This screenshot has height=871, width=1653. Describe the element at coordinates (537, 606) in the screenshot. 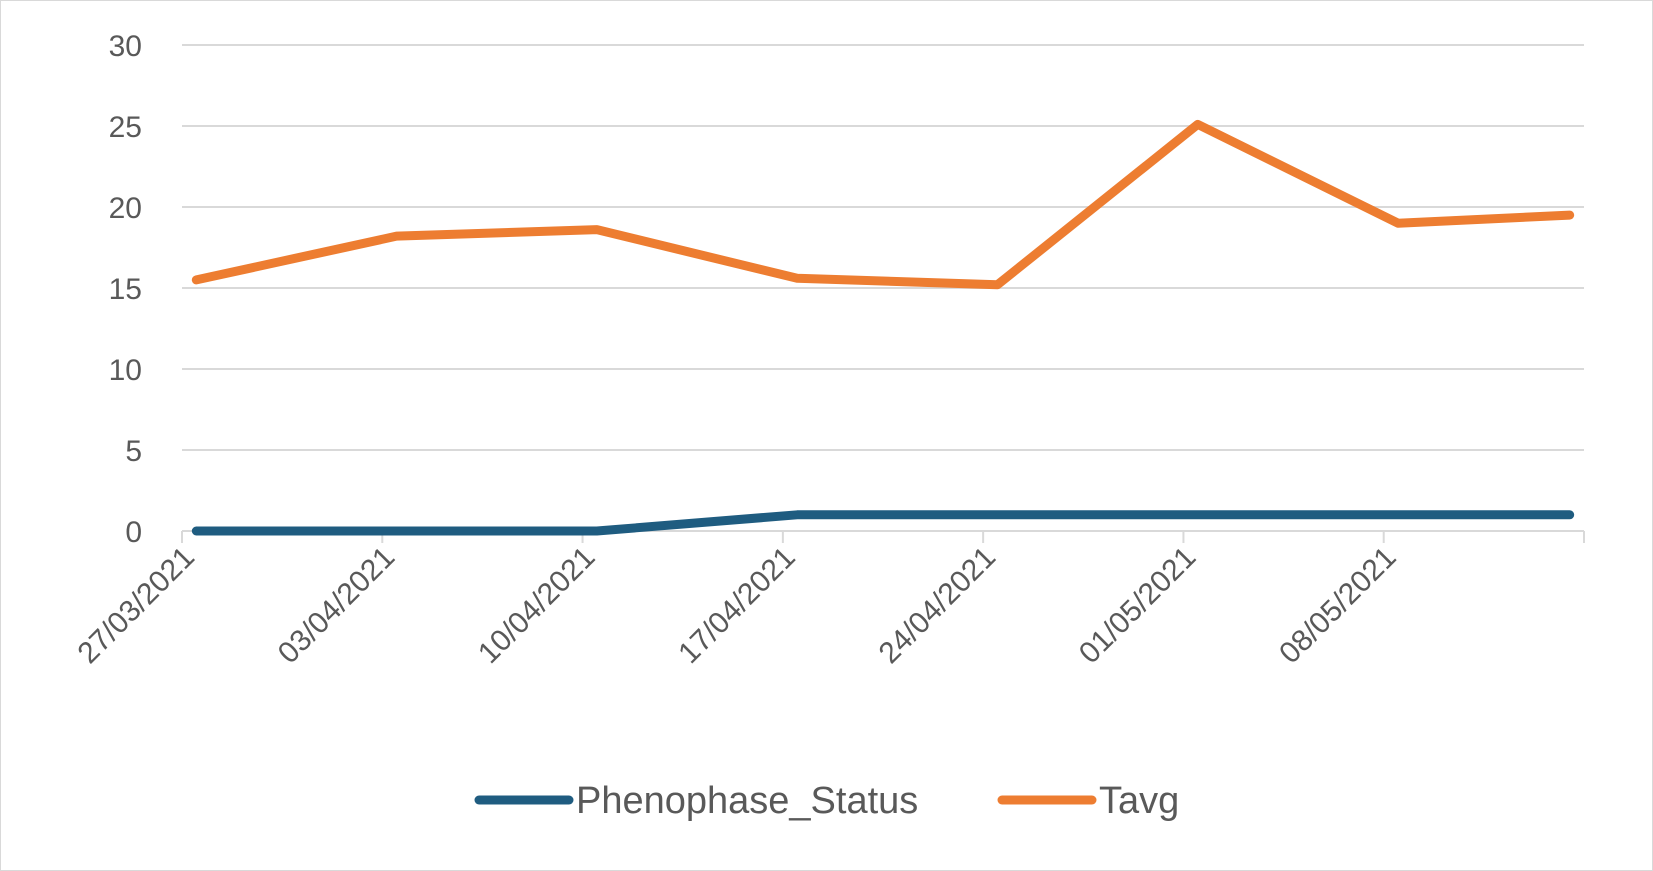

I see `x-tick-label: 10/04/2021` at that location.